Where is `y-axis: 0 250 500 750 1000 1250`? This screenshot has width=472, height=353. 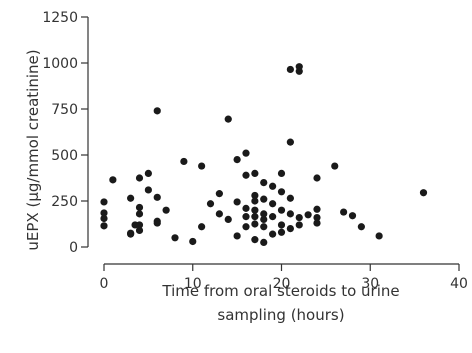 y-axis: 0 250 500 750 1000 1250 is located at coordinates (65, 133).